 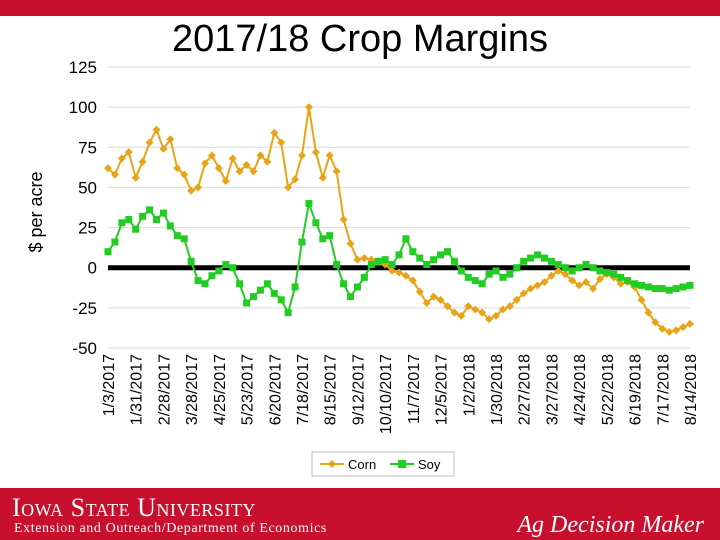 I want to click on x-tick-label: 11/7/2017, so click(x=414, y=389).